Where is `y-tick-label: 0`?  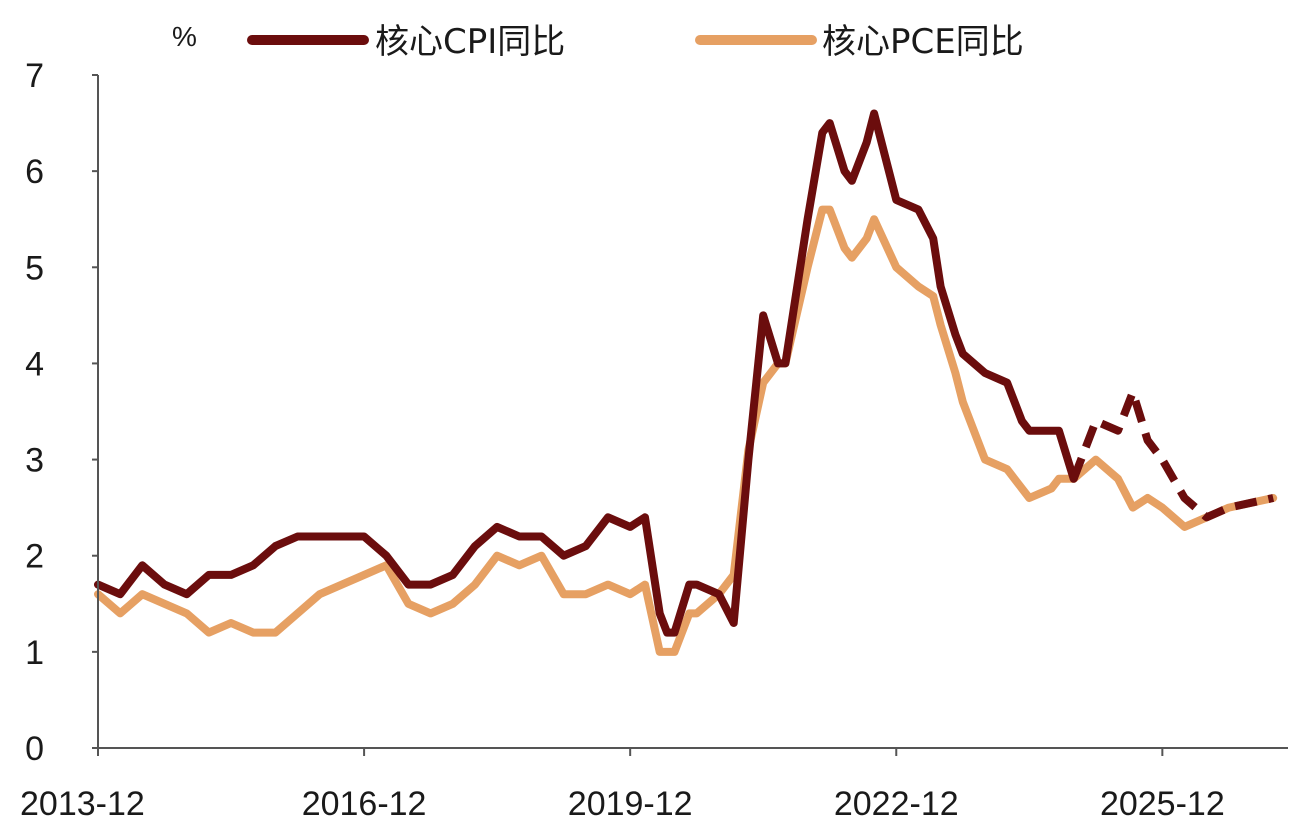
y-tick-label: 0 is located at coordinates (34, 749).